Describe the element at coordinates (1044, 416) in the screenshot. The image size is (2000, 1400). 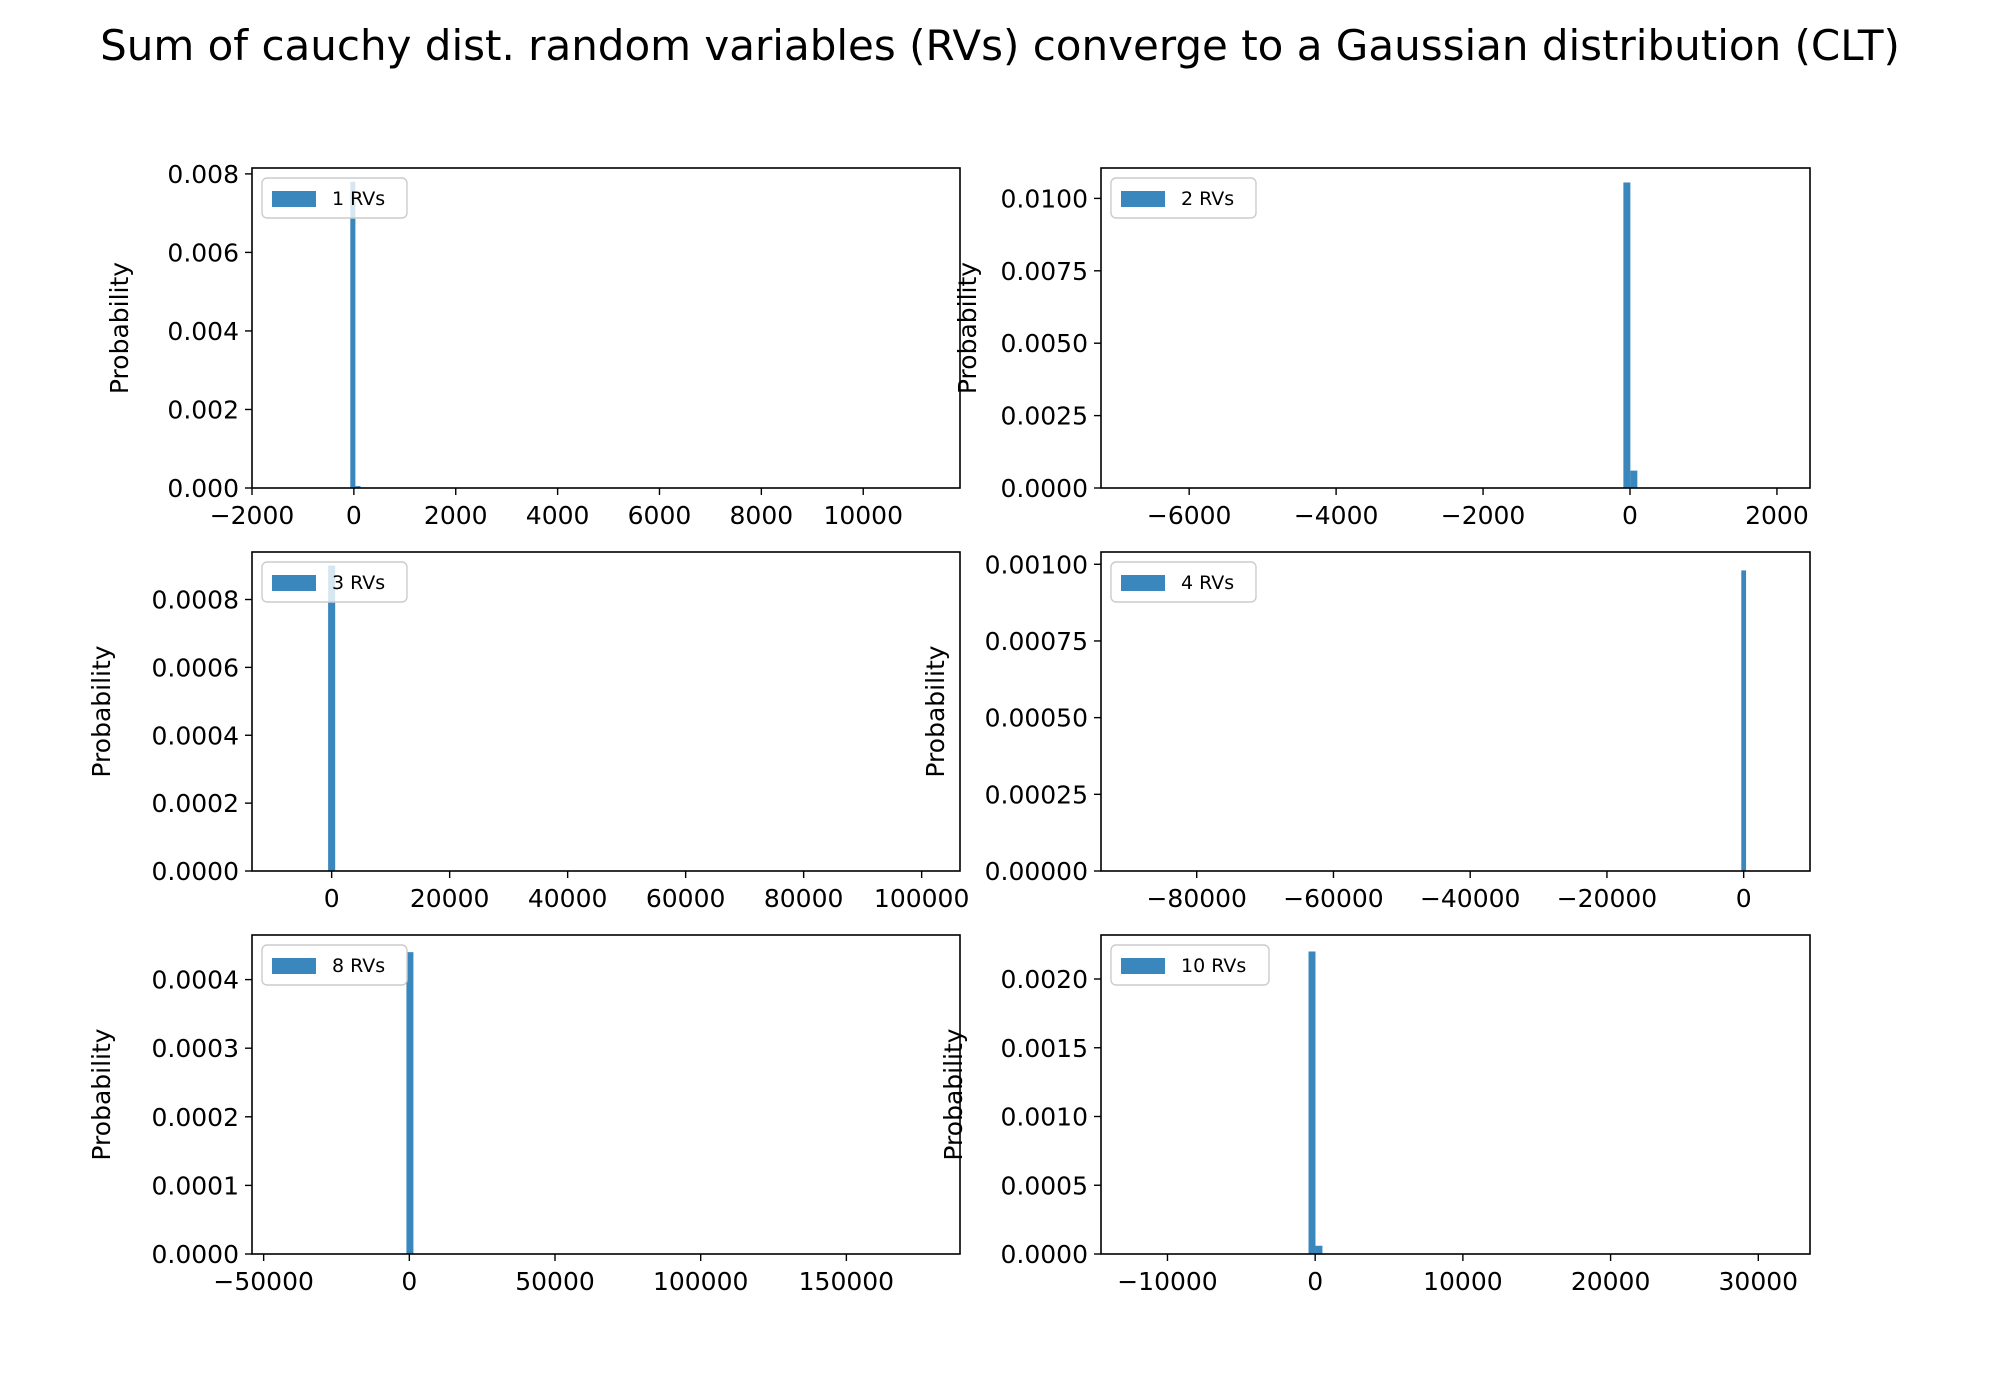
I see `y-tick-label: 0.0025` at that location.